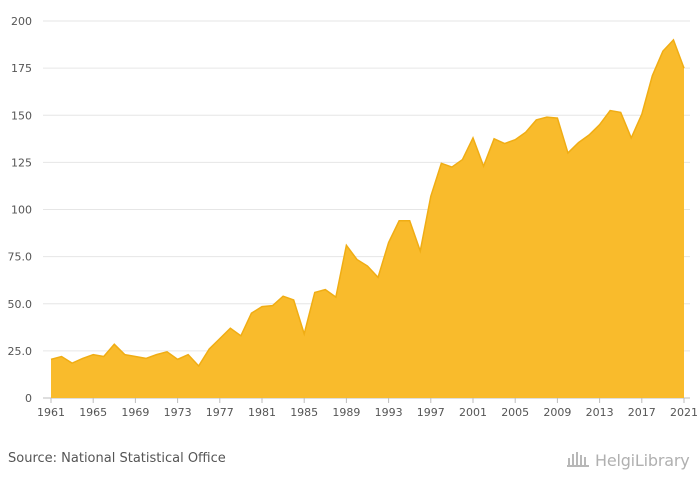 This screenshot has height=483, width=700. Describe the element at coordinates (220, 412) in the screenshot. I see `x-tick-label: 1977` at that location.